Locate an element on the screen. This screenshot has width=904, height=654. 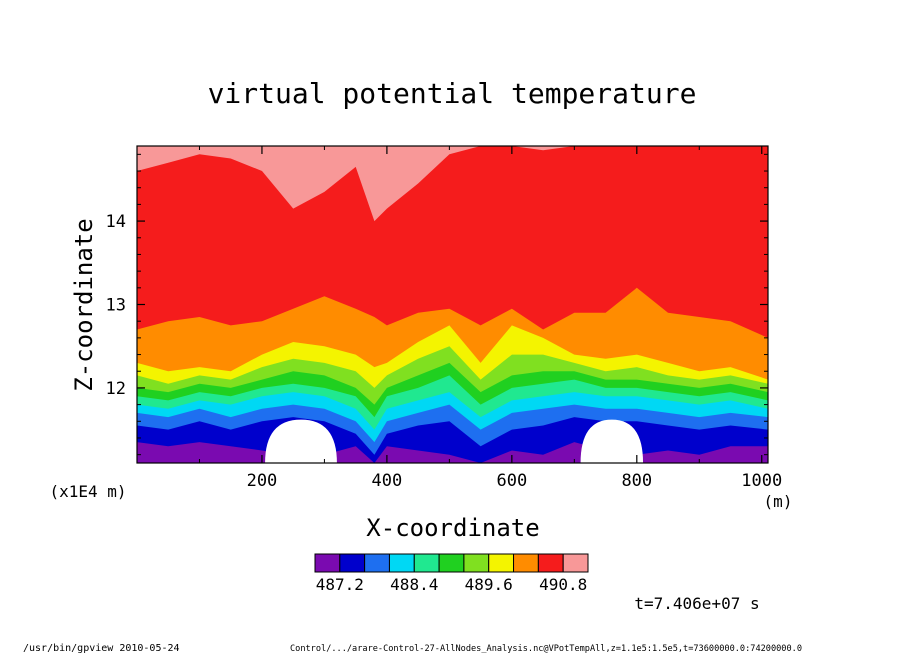
below-range-regions is located at coordinates (454, 441).